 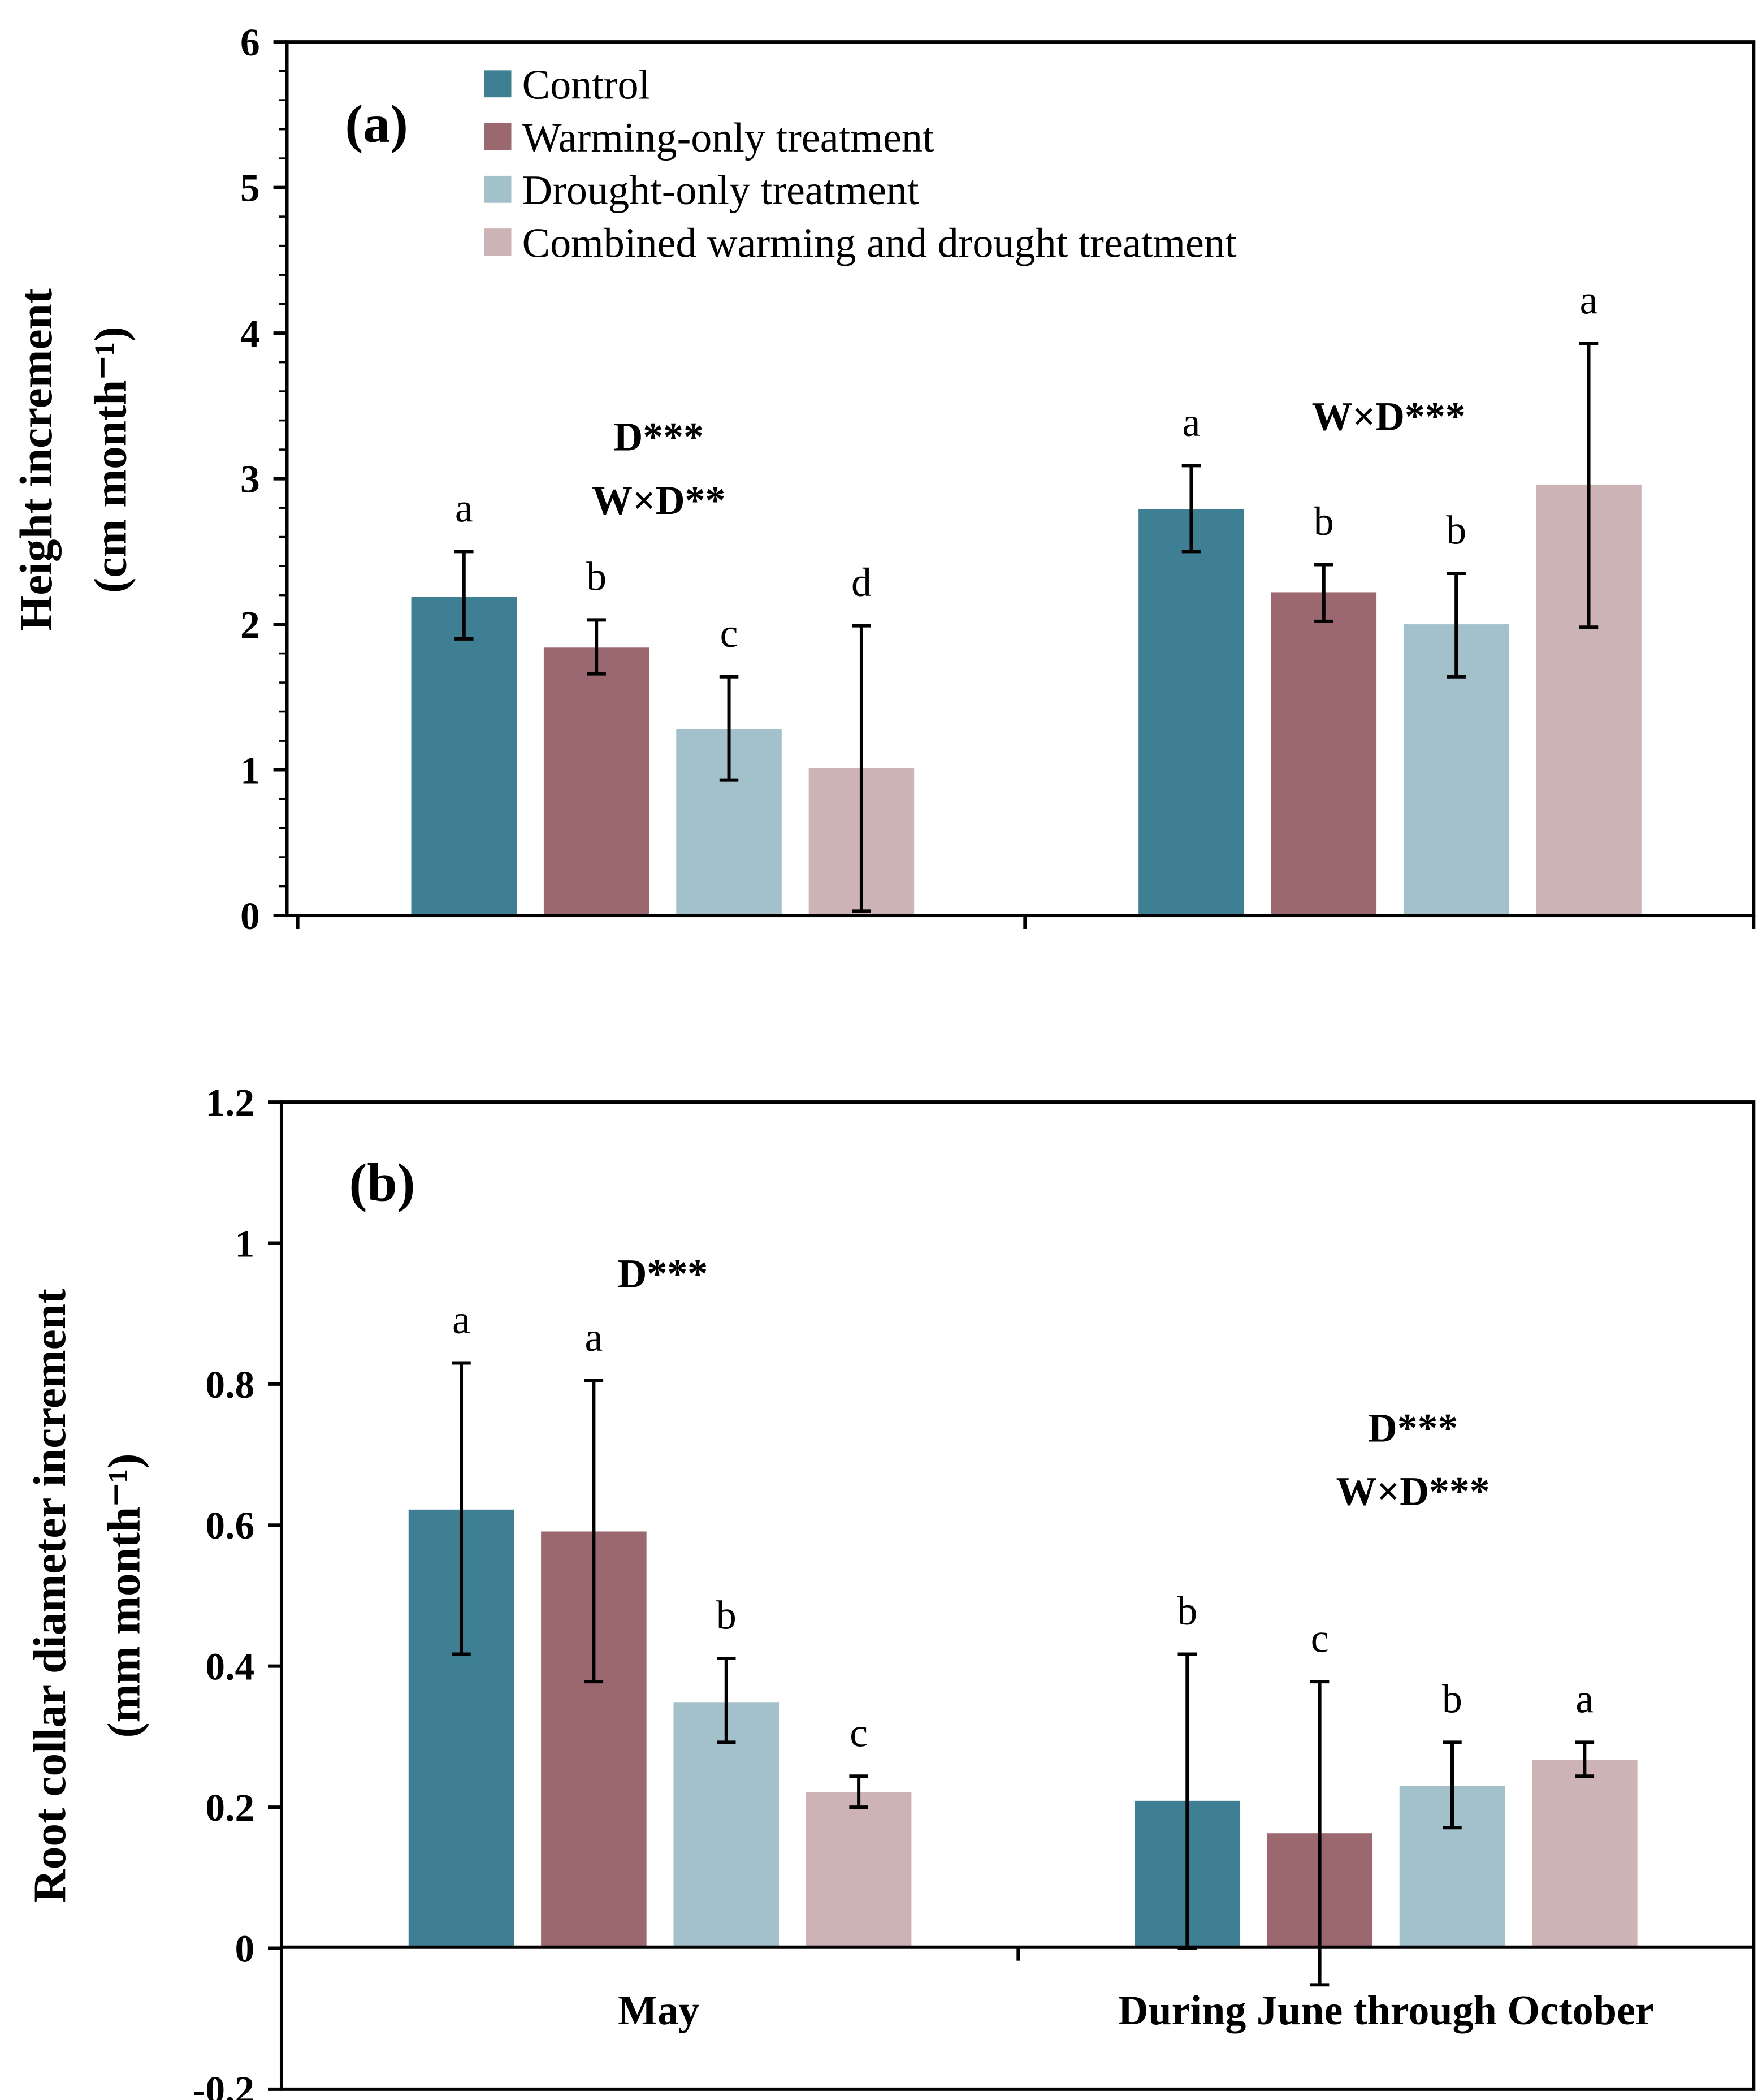 What do you see at coordinates (250, 188) in the screenshot?
I see `y-tick-label: 5` at bounding box center [250, 188].